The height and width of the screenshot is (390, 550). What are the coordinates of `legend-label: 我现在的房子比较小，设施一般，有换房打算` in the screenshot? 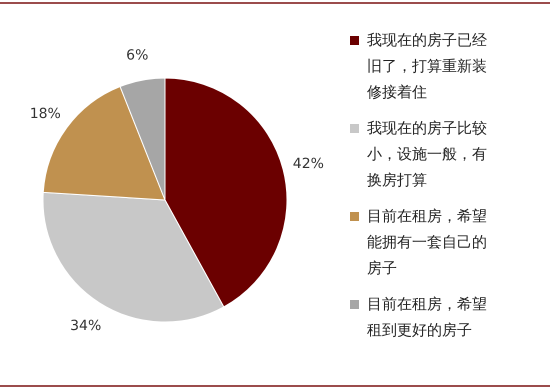 It's located at (427, 154).